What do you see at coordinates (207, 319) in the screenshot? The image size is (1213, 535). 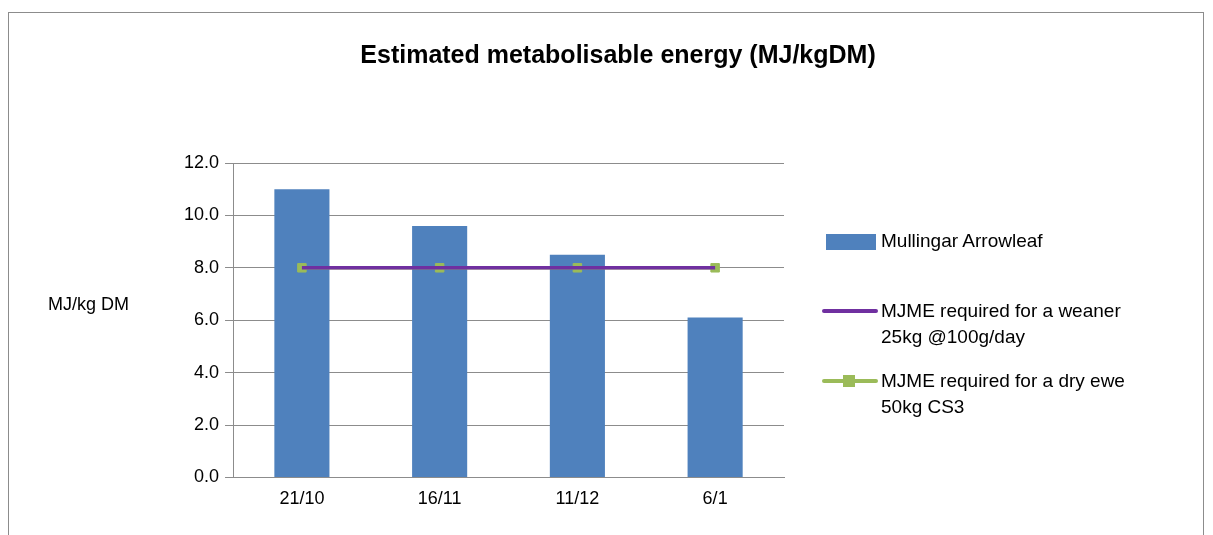 I see `y-tick-label: 6.0` at bounding box center [207, 319].